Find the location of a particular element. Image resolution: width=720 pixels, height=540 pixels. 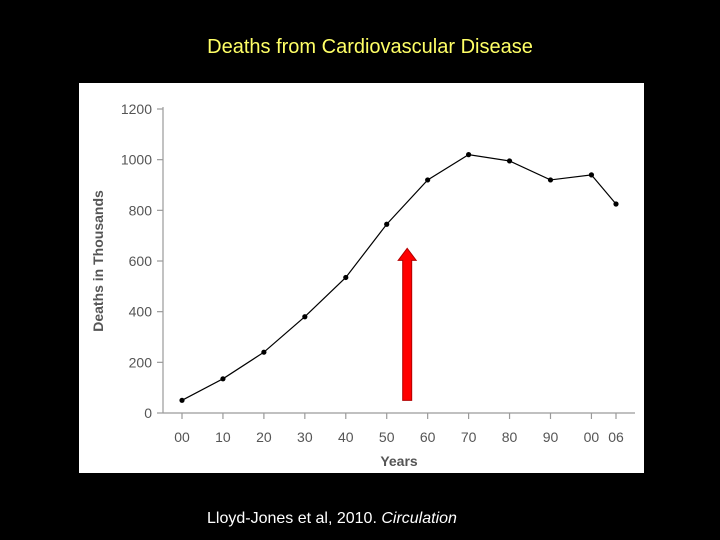

x-tick-label: 70 is located at coordinates (469, 437).